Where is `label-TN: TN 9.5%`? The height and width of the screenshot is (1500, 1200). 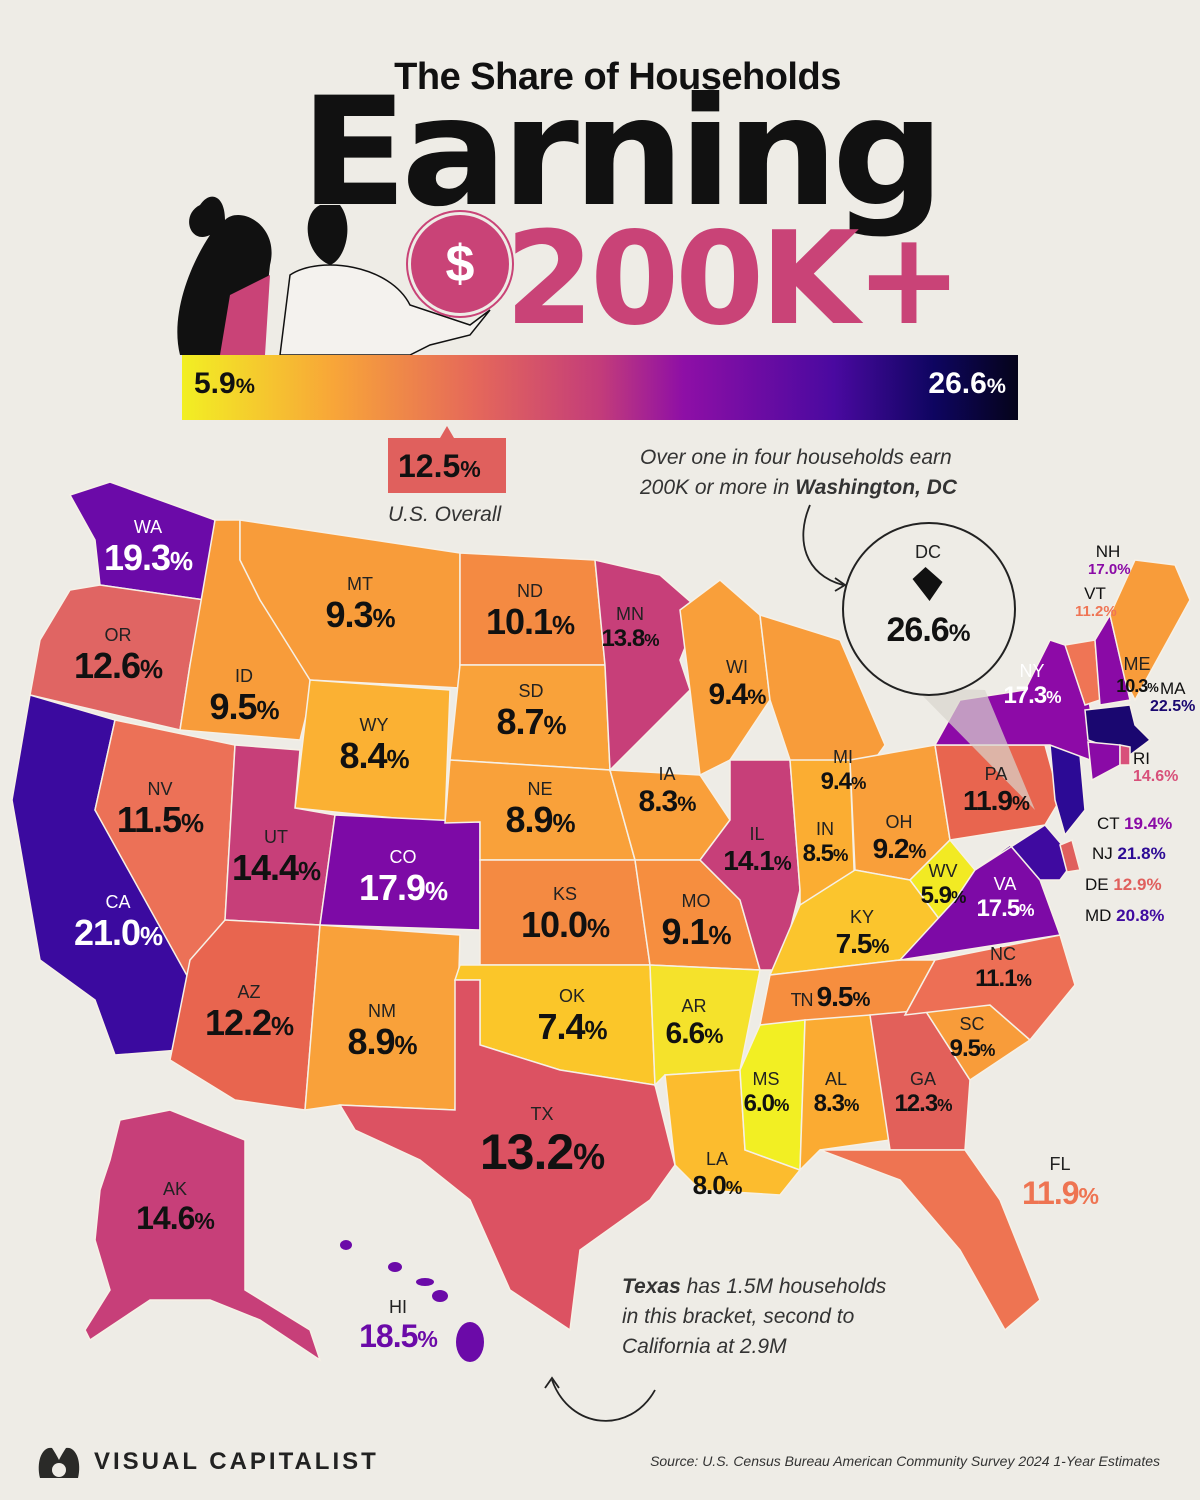 label-TN: TN 9.5% is located at coordinates (830, 996).